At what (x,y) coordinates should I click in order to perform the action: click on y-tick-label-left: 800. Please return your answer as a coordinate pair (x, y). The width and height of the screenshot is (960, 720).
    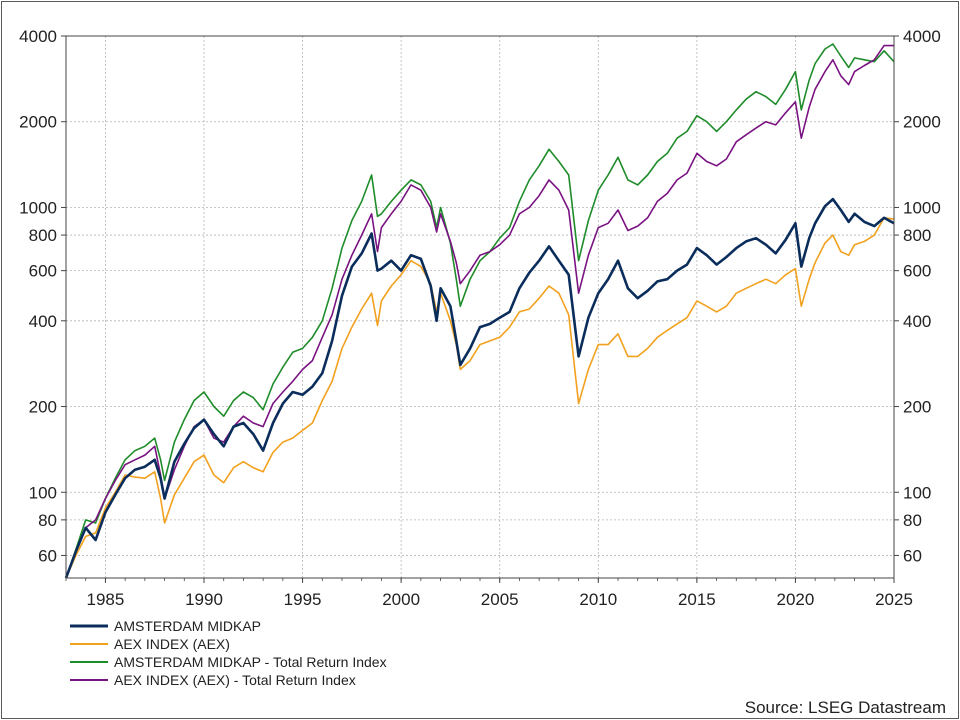
    Looking at the image, I should click on (43, 235).